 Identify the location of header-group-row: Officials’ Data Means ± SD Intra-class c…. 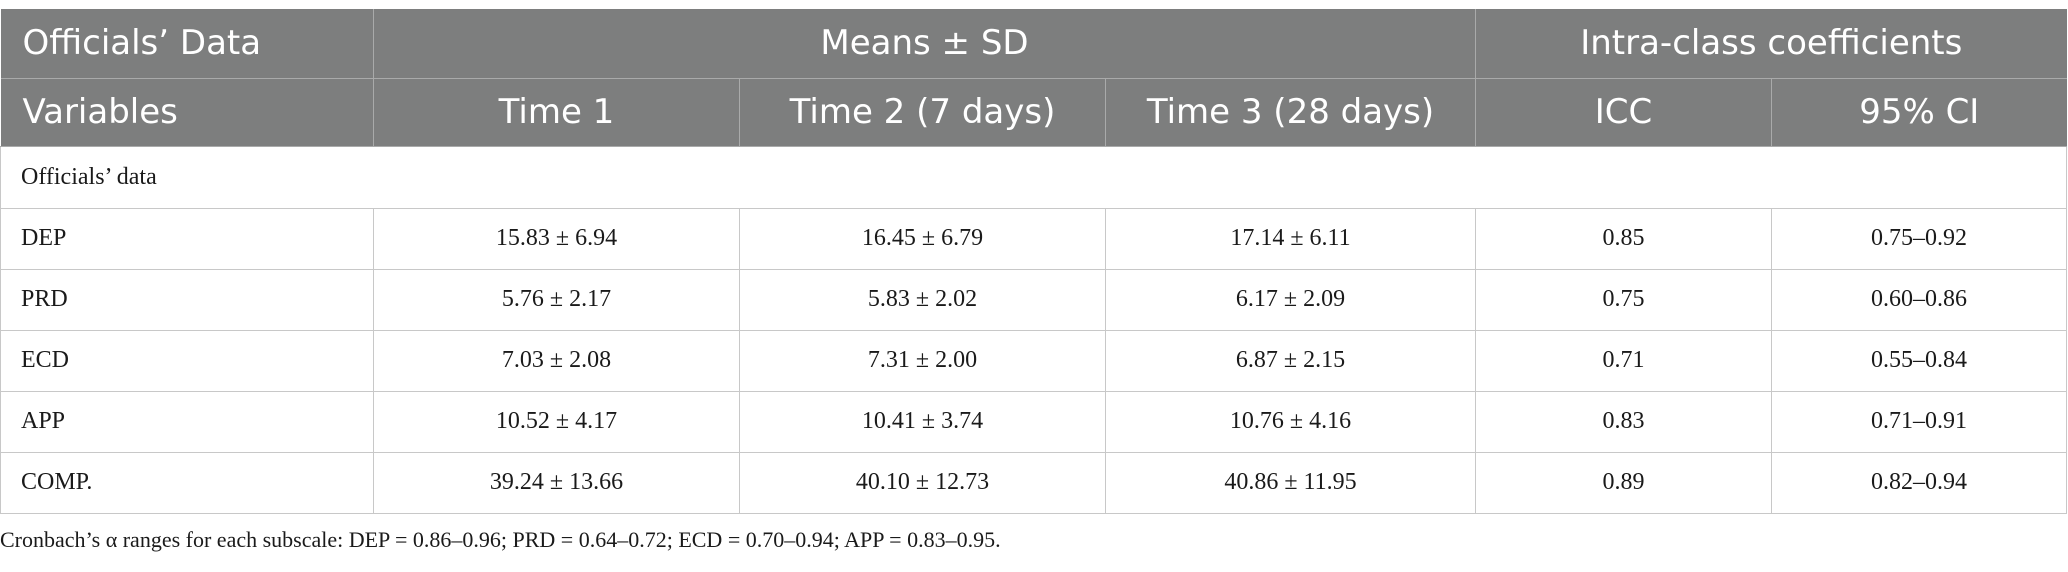
(1033, 44).